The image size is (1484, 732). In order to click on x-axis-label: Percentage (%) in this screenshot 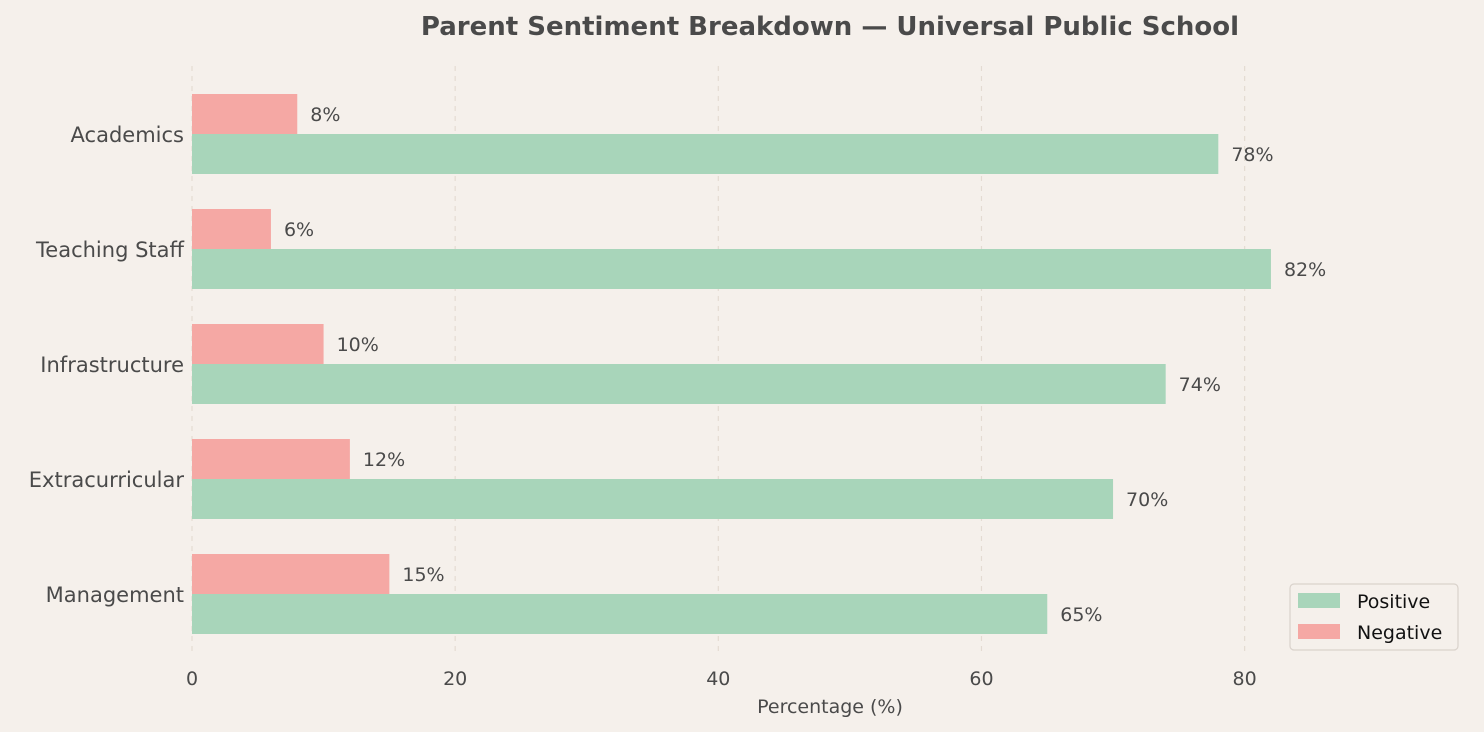, I will do `click(830, 707)`.